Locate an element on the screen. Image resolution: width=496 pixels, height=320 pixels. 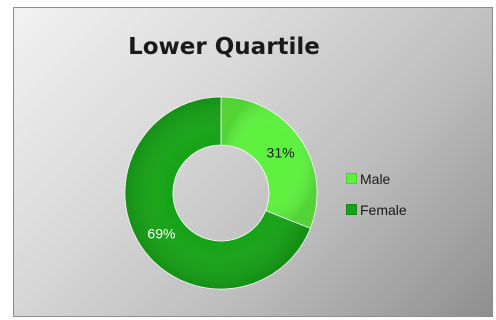
legend: Male Female is located at coordinates (376, 201).